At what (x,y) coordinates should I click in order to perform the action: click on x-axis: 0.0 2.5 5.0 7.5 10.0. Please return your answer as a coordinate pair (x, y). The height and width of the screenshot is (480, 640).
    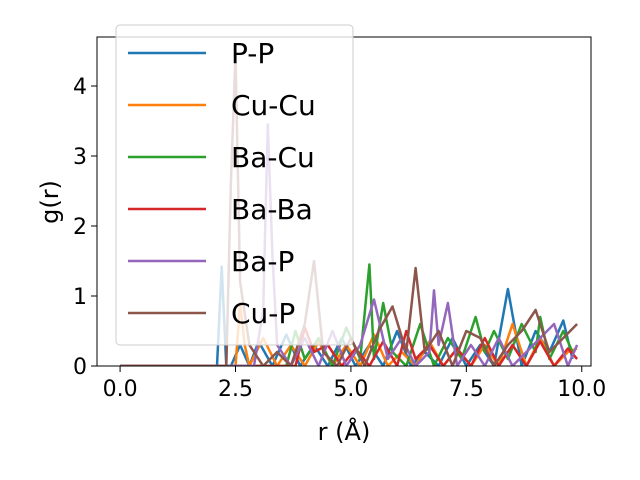
    Looking at the image, I should click on (354, 384).